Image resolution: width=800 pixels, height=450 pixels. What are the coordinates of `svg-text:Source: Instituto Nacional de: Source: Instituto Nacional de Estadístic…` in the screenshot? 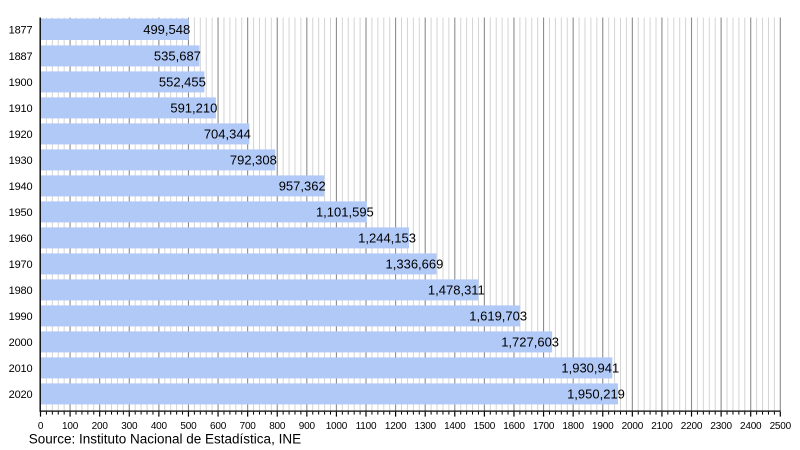 It's located at (165, 439).